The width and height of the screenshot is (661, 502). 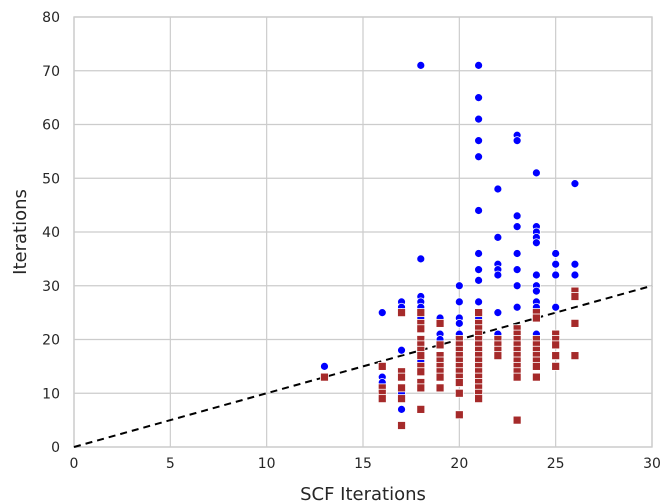 I want to click on y-tick-label: 50, so click(x=51, y=179).